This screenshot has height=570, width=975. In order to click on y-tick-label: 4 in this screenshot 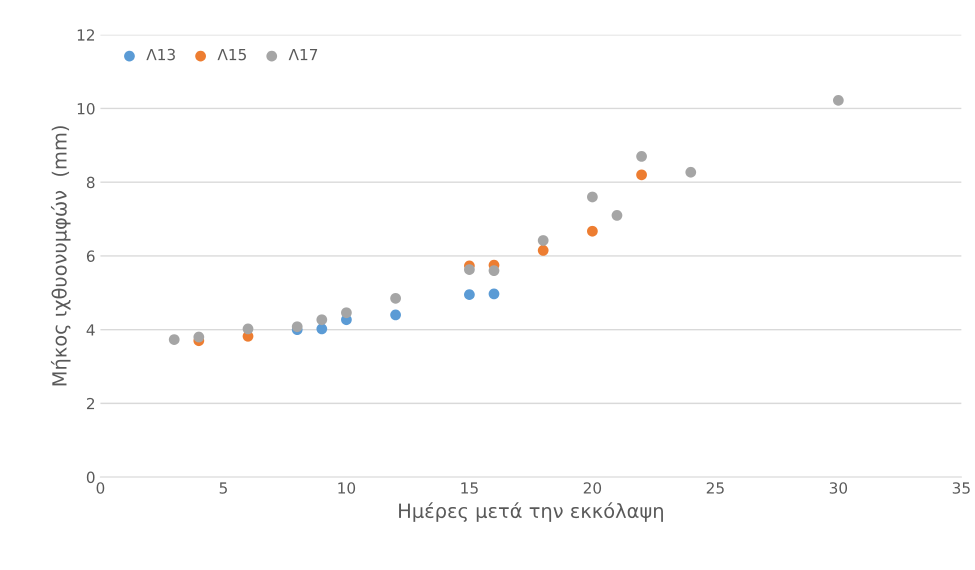, I will do `click(90, 330)`.